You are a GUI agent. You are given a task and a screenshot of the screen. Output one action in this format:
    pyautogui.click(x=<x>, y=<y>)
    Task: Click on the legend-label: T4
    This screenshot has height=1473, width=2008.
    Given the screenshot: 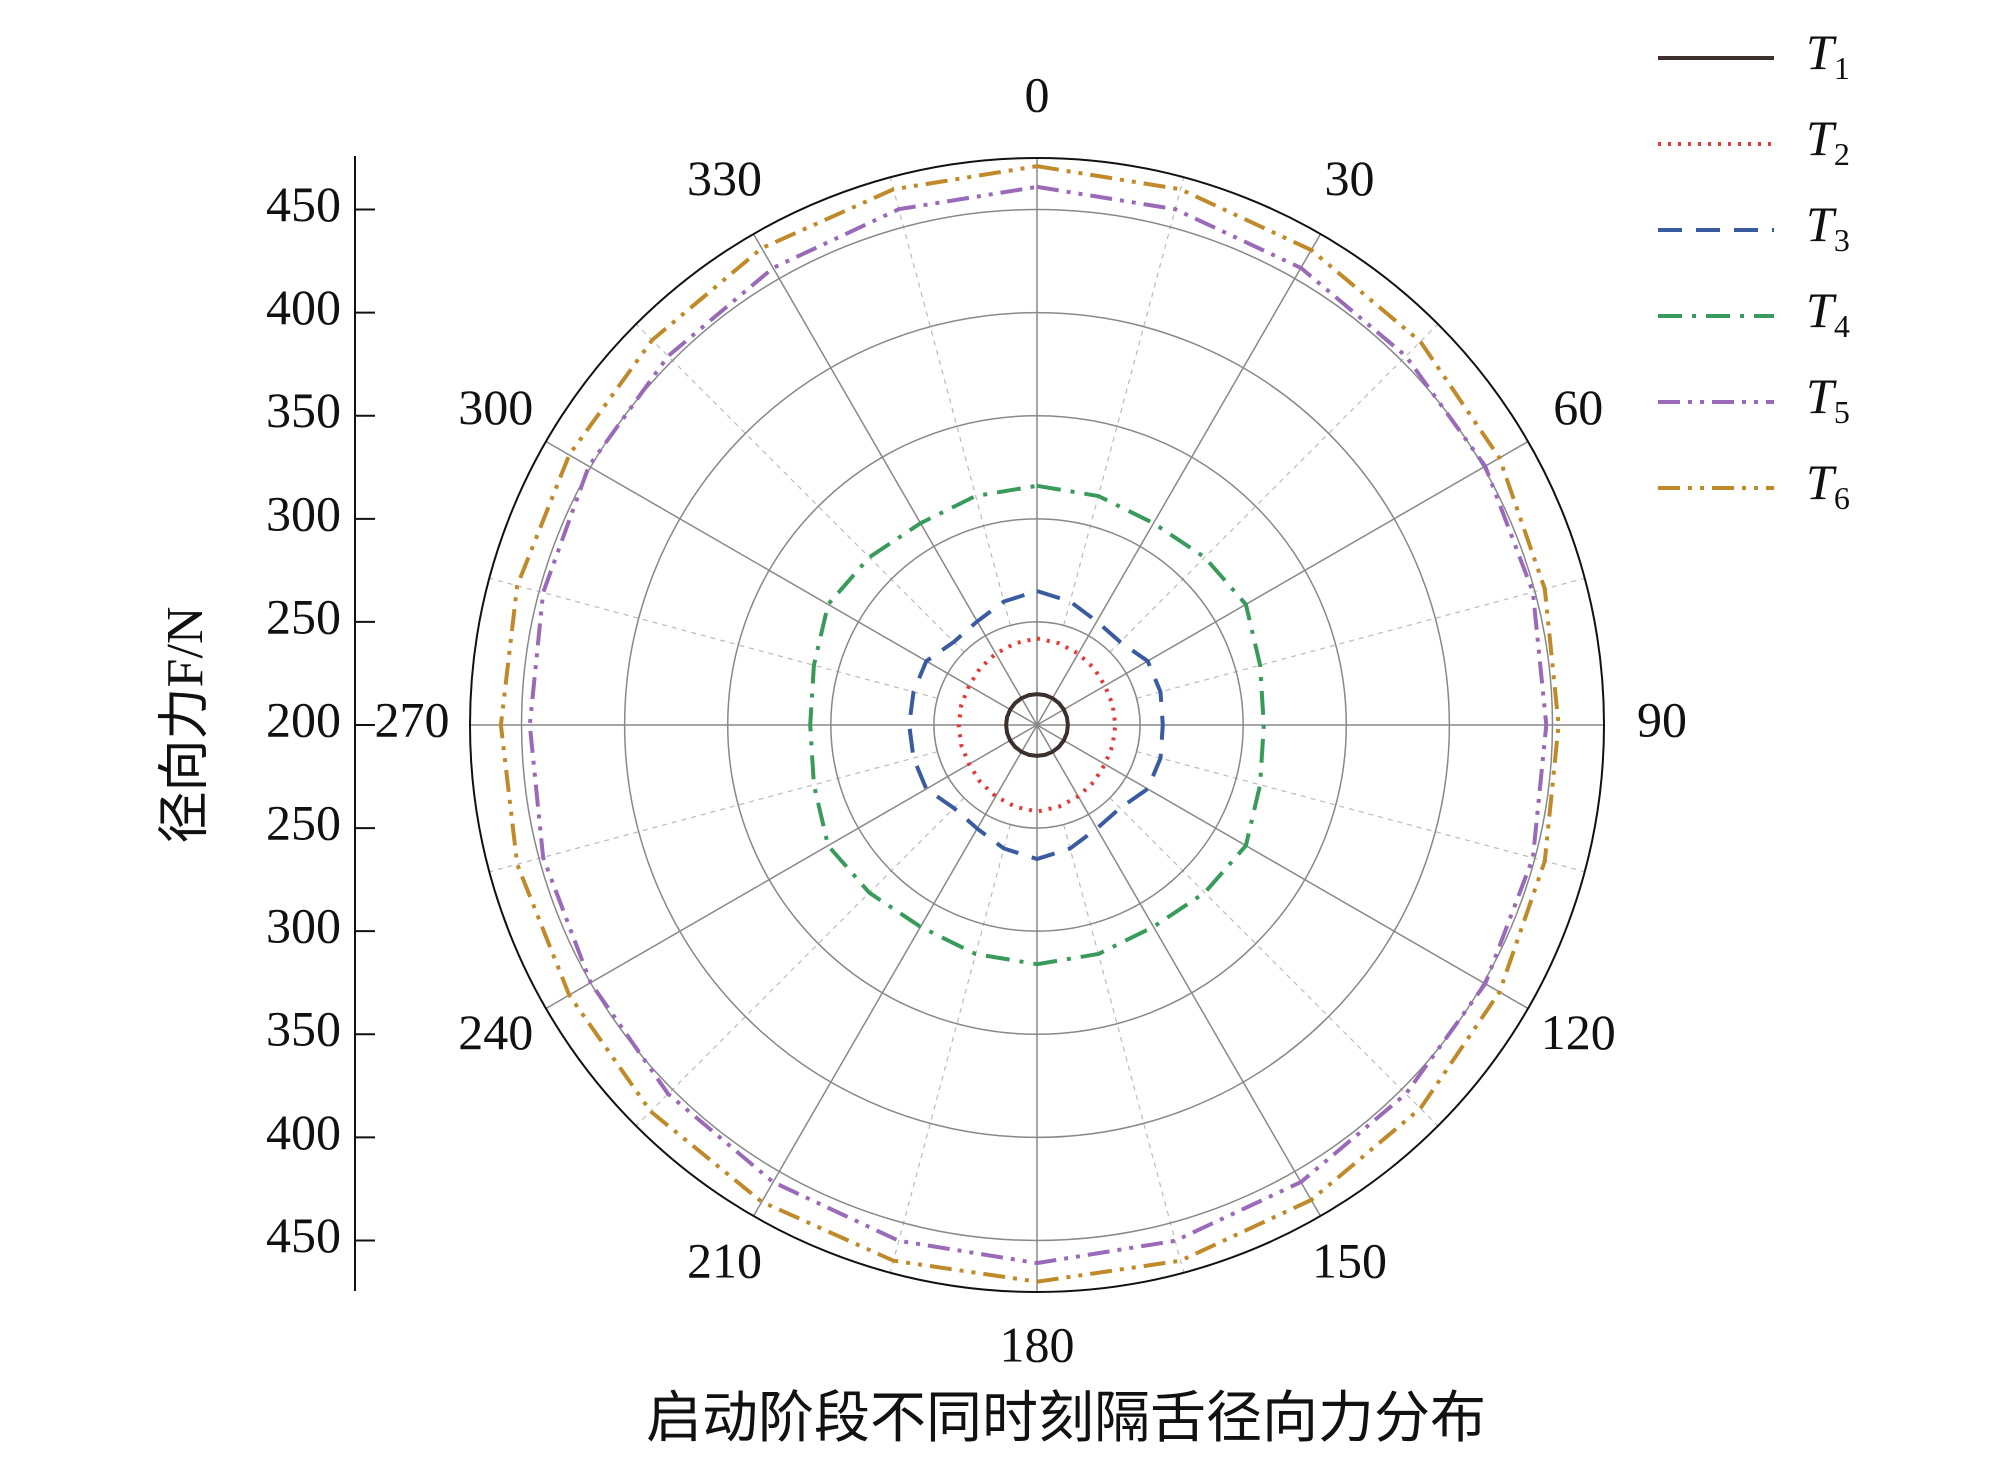 What is the action you would take?
    pyautogui.click(x=1828, y=313)
    